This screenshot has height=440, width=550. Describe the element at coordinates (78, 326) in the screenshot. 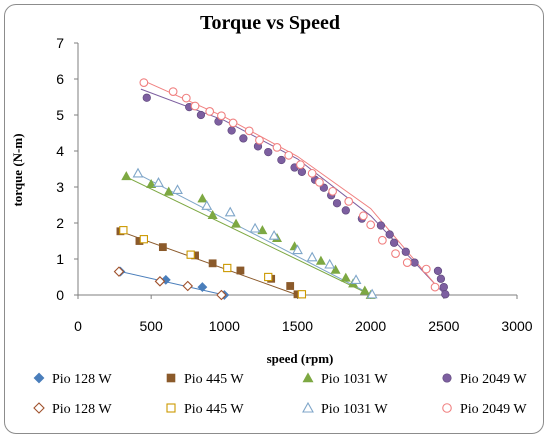

I see `x-tick-label: 0` at that location.